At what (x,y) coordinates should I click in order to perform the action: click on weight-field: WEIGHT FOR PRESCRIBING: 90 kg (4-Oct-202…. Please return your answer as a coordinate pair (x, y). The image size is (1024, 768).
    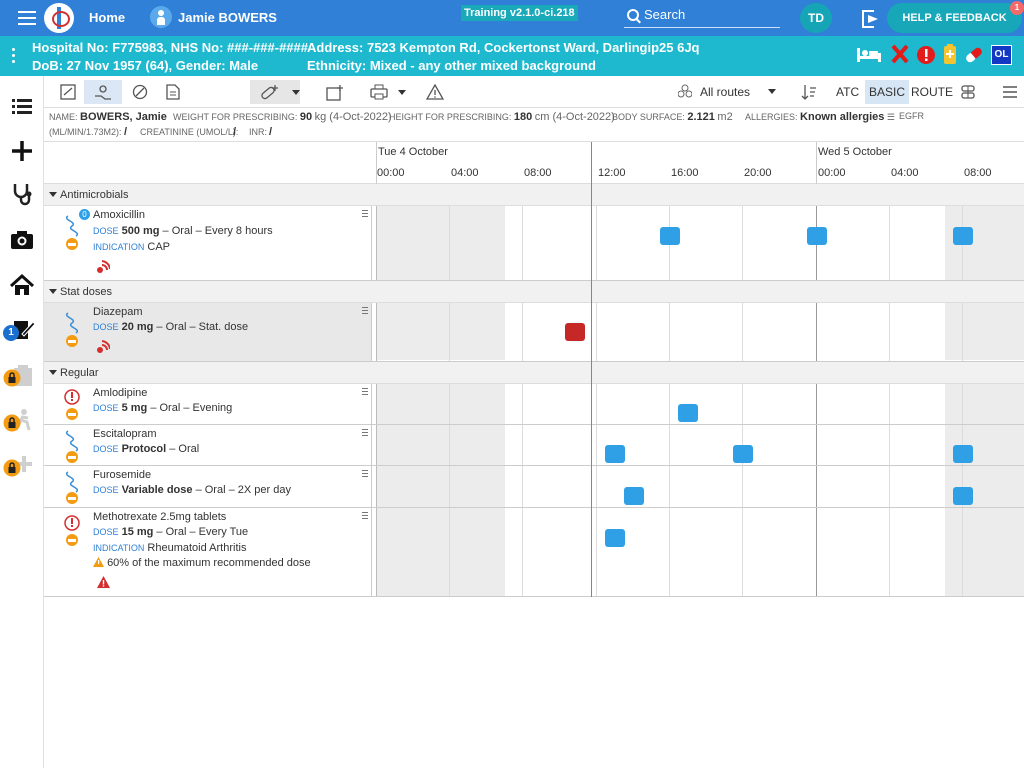
    Looking at the image, I should click on (282, 117).